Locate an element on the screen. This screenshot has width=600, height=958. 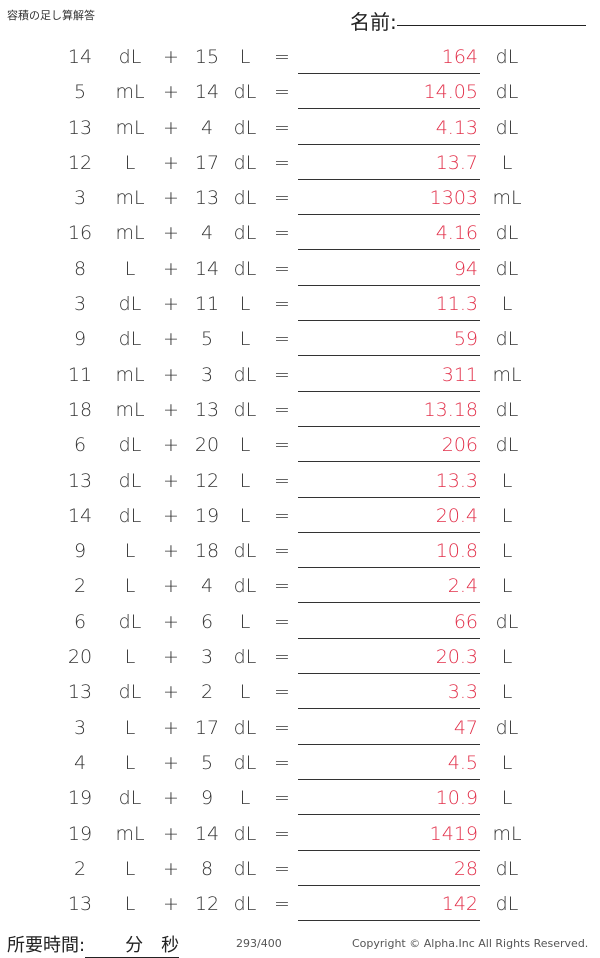
problem-answer: 10.9 is located at coordinates (456, 798).